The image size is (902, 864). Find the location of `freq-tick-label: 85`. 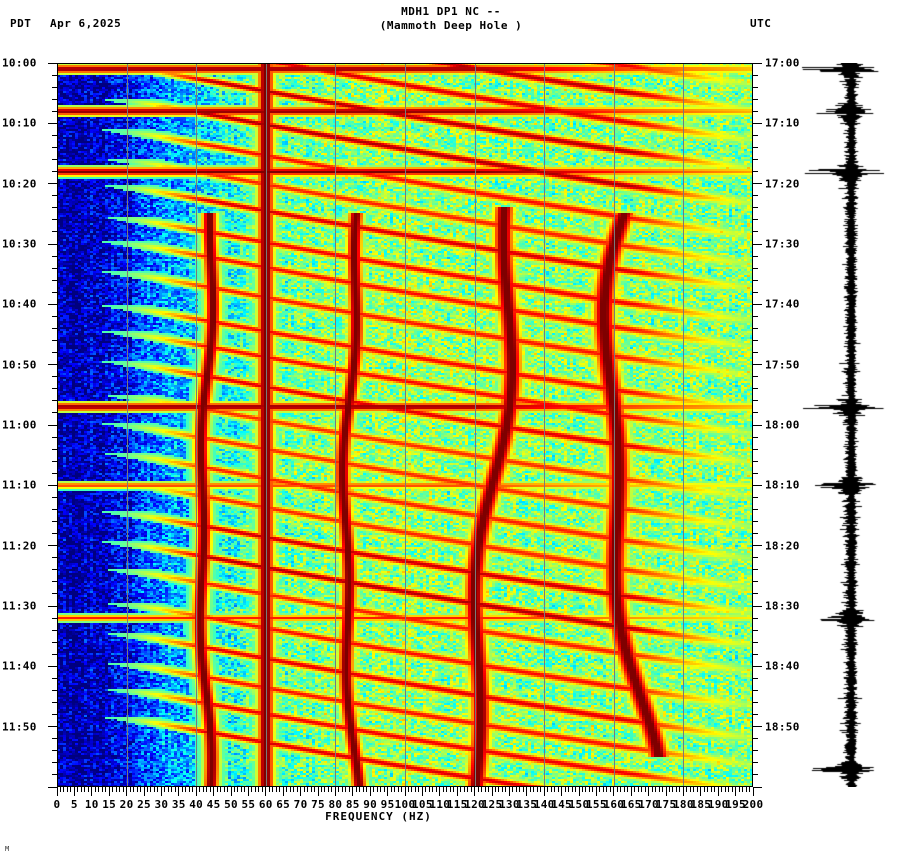

freq-tick-label: 85 is located at coordinates (352, 804).